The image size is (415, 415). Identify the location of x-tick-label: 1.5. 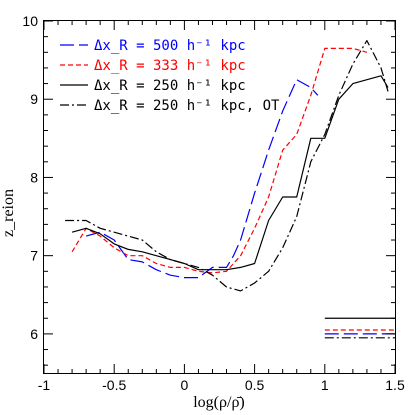
(395, 385).